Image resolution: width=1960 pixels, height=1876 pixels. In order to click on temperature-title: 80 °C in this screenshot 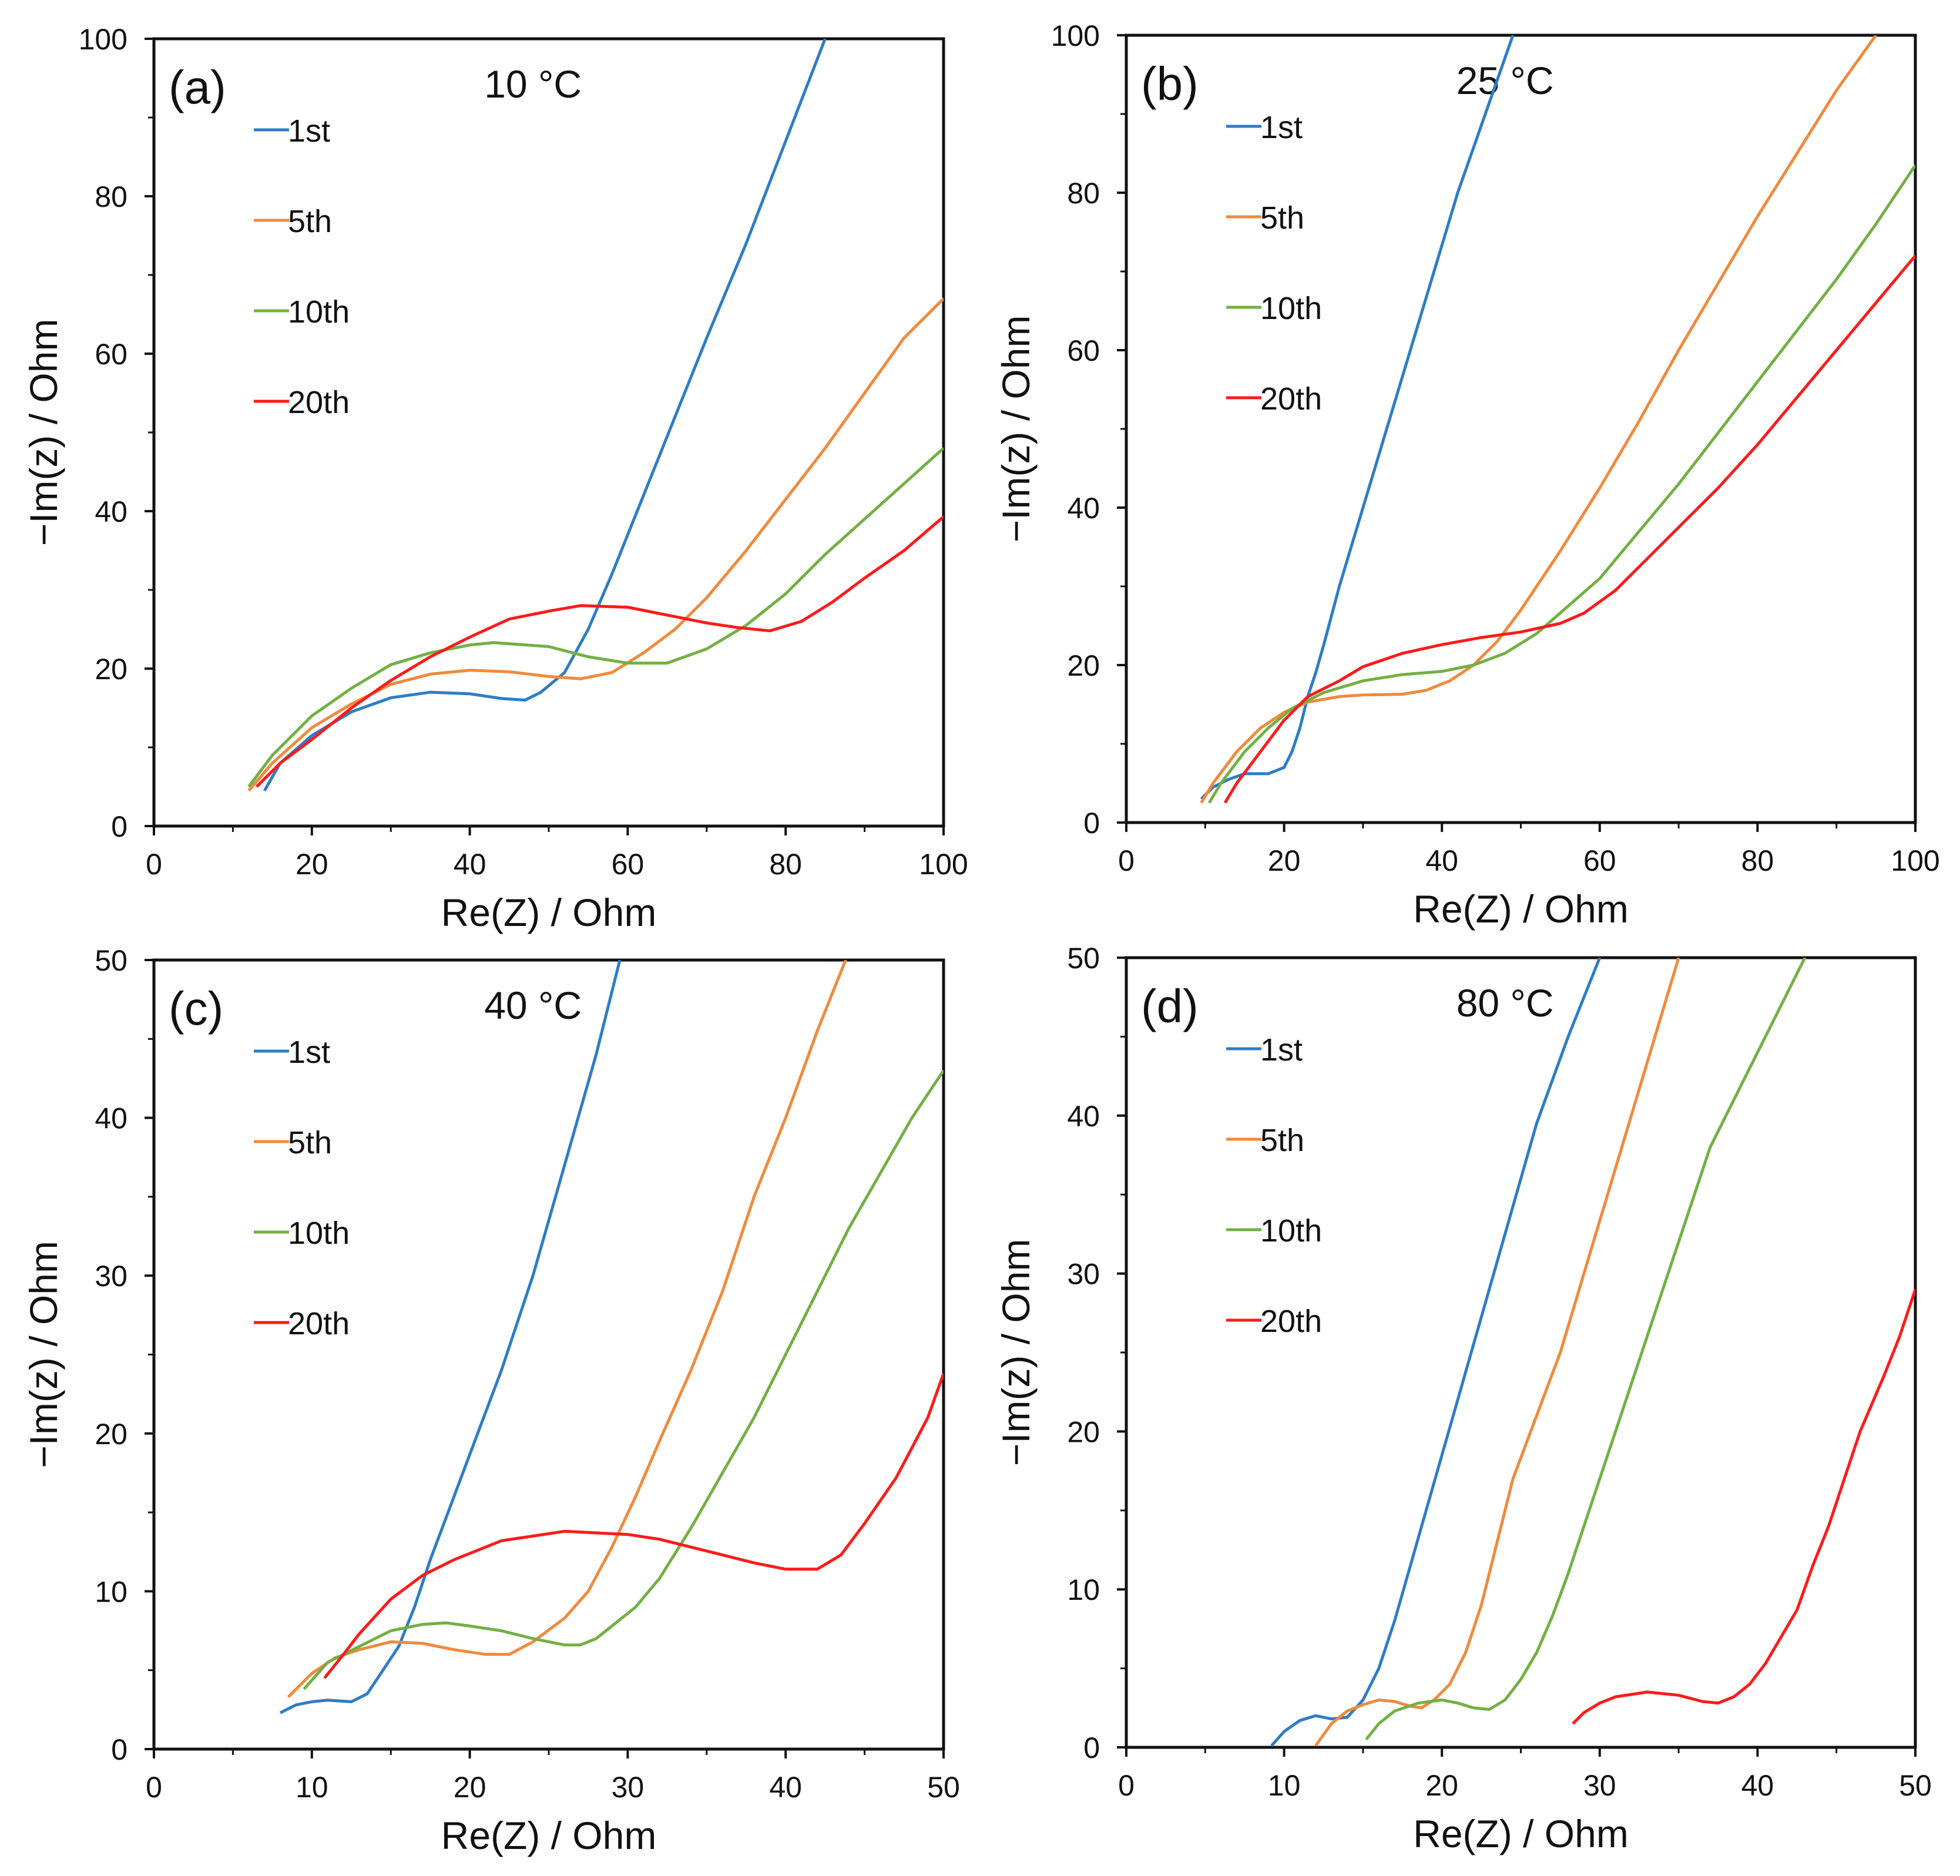, I will do `click(1505, 1003)`.